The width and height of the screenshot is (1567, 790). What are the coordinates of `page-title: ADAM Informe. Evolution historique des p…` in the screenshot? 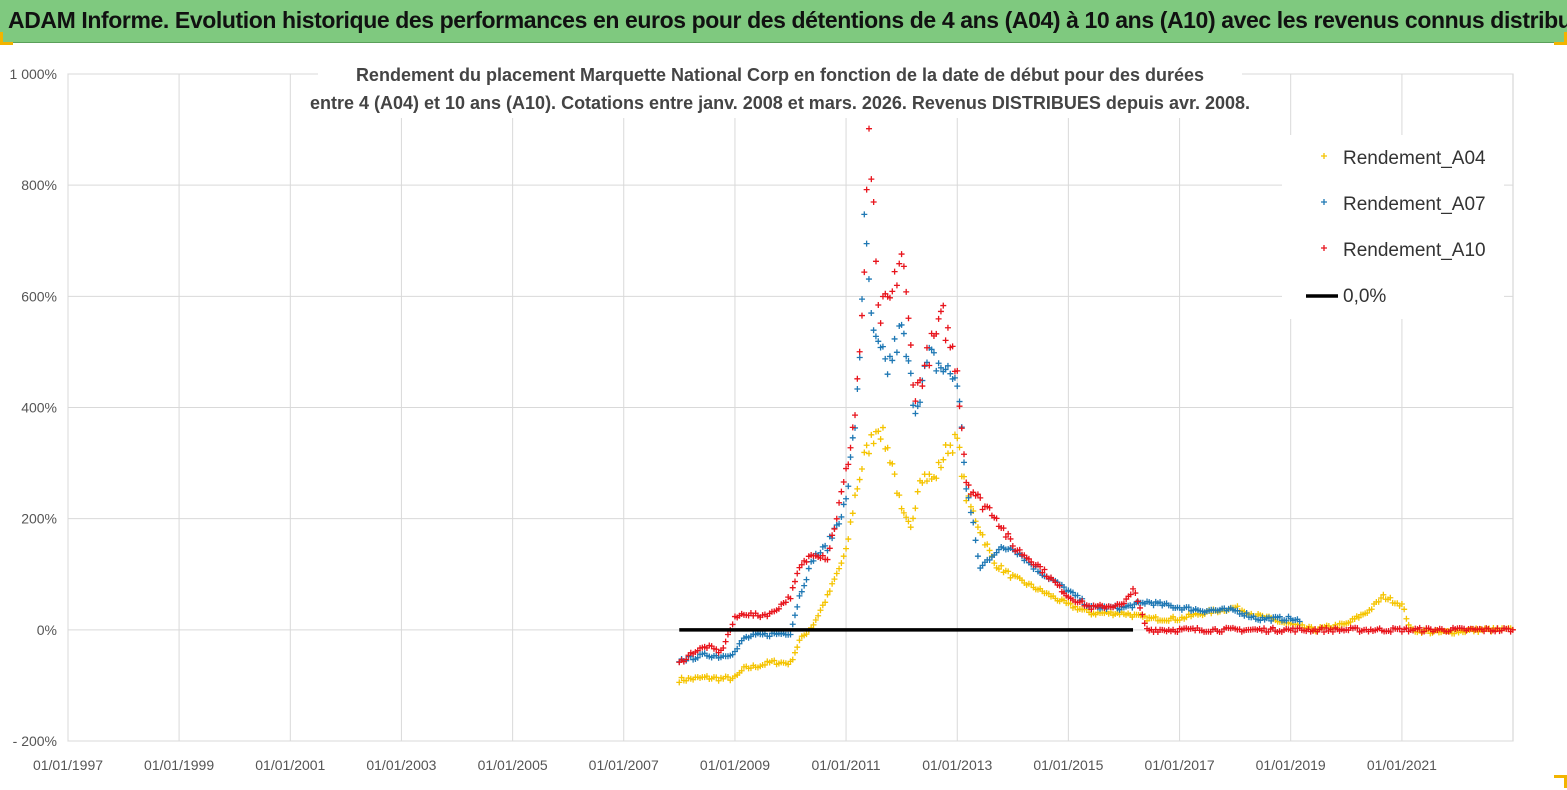 It's located at (787, 20).